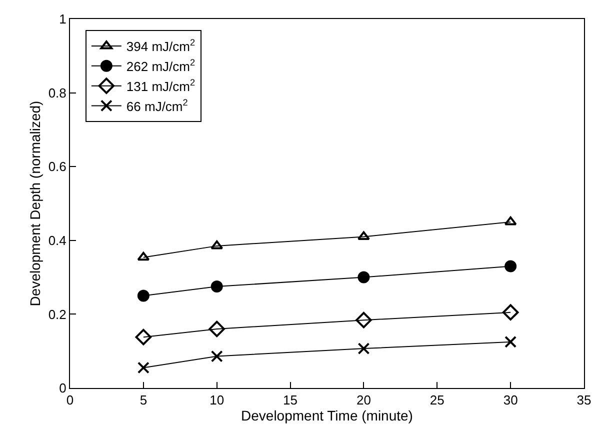 The width and height of the screenshot is (614, 438). What do you see at coordinates (510, 400) in the screenshot?
I see `x-tick-label: 30` at bounding box center [510, 400].